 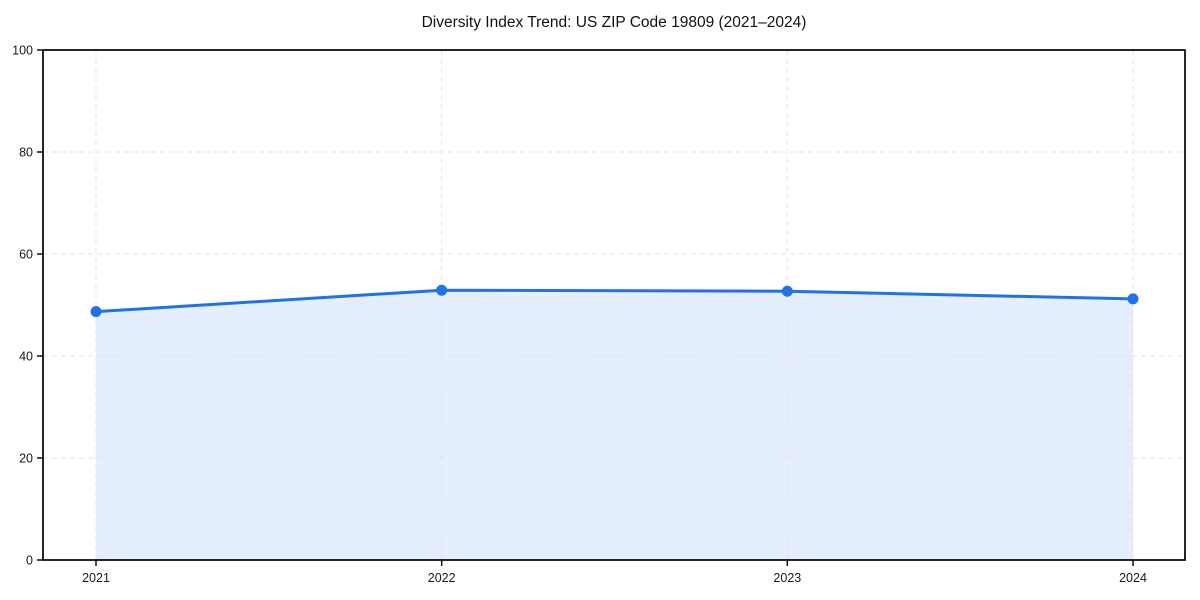 What do you see at coordinates (787, 578) in the screenshot?
I see `x-tick-label: 2023` at bounding box center [787, 578].